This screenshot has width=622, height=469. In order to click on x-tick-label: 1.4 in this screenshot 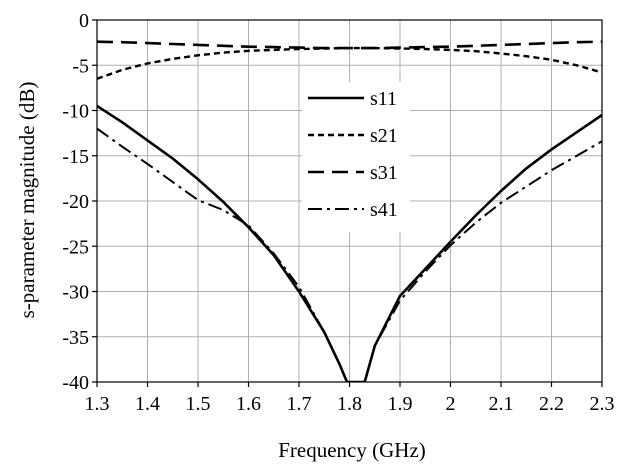, I will do `click(147, 404)`.